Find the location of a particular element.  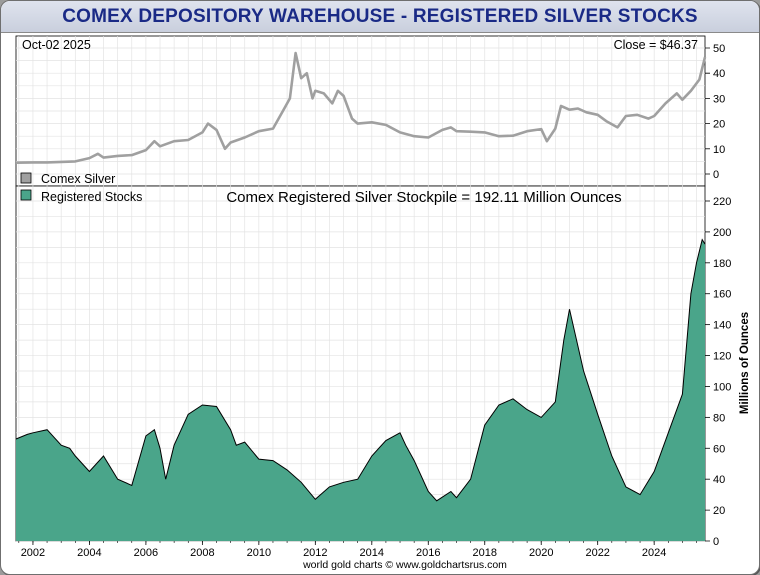

y-tick-label-bottom: 80 is located at coordinates (719, 418).